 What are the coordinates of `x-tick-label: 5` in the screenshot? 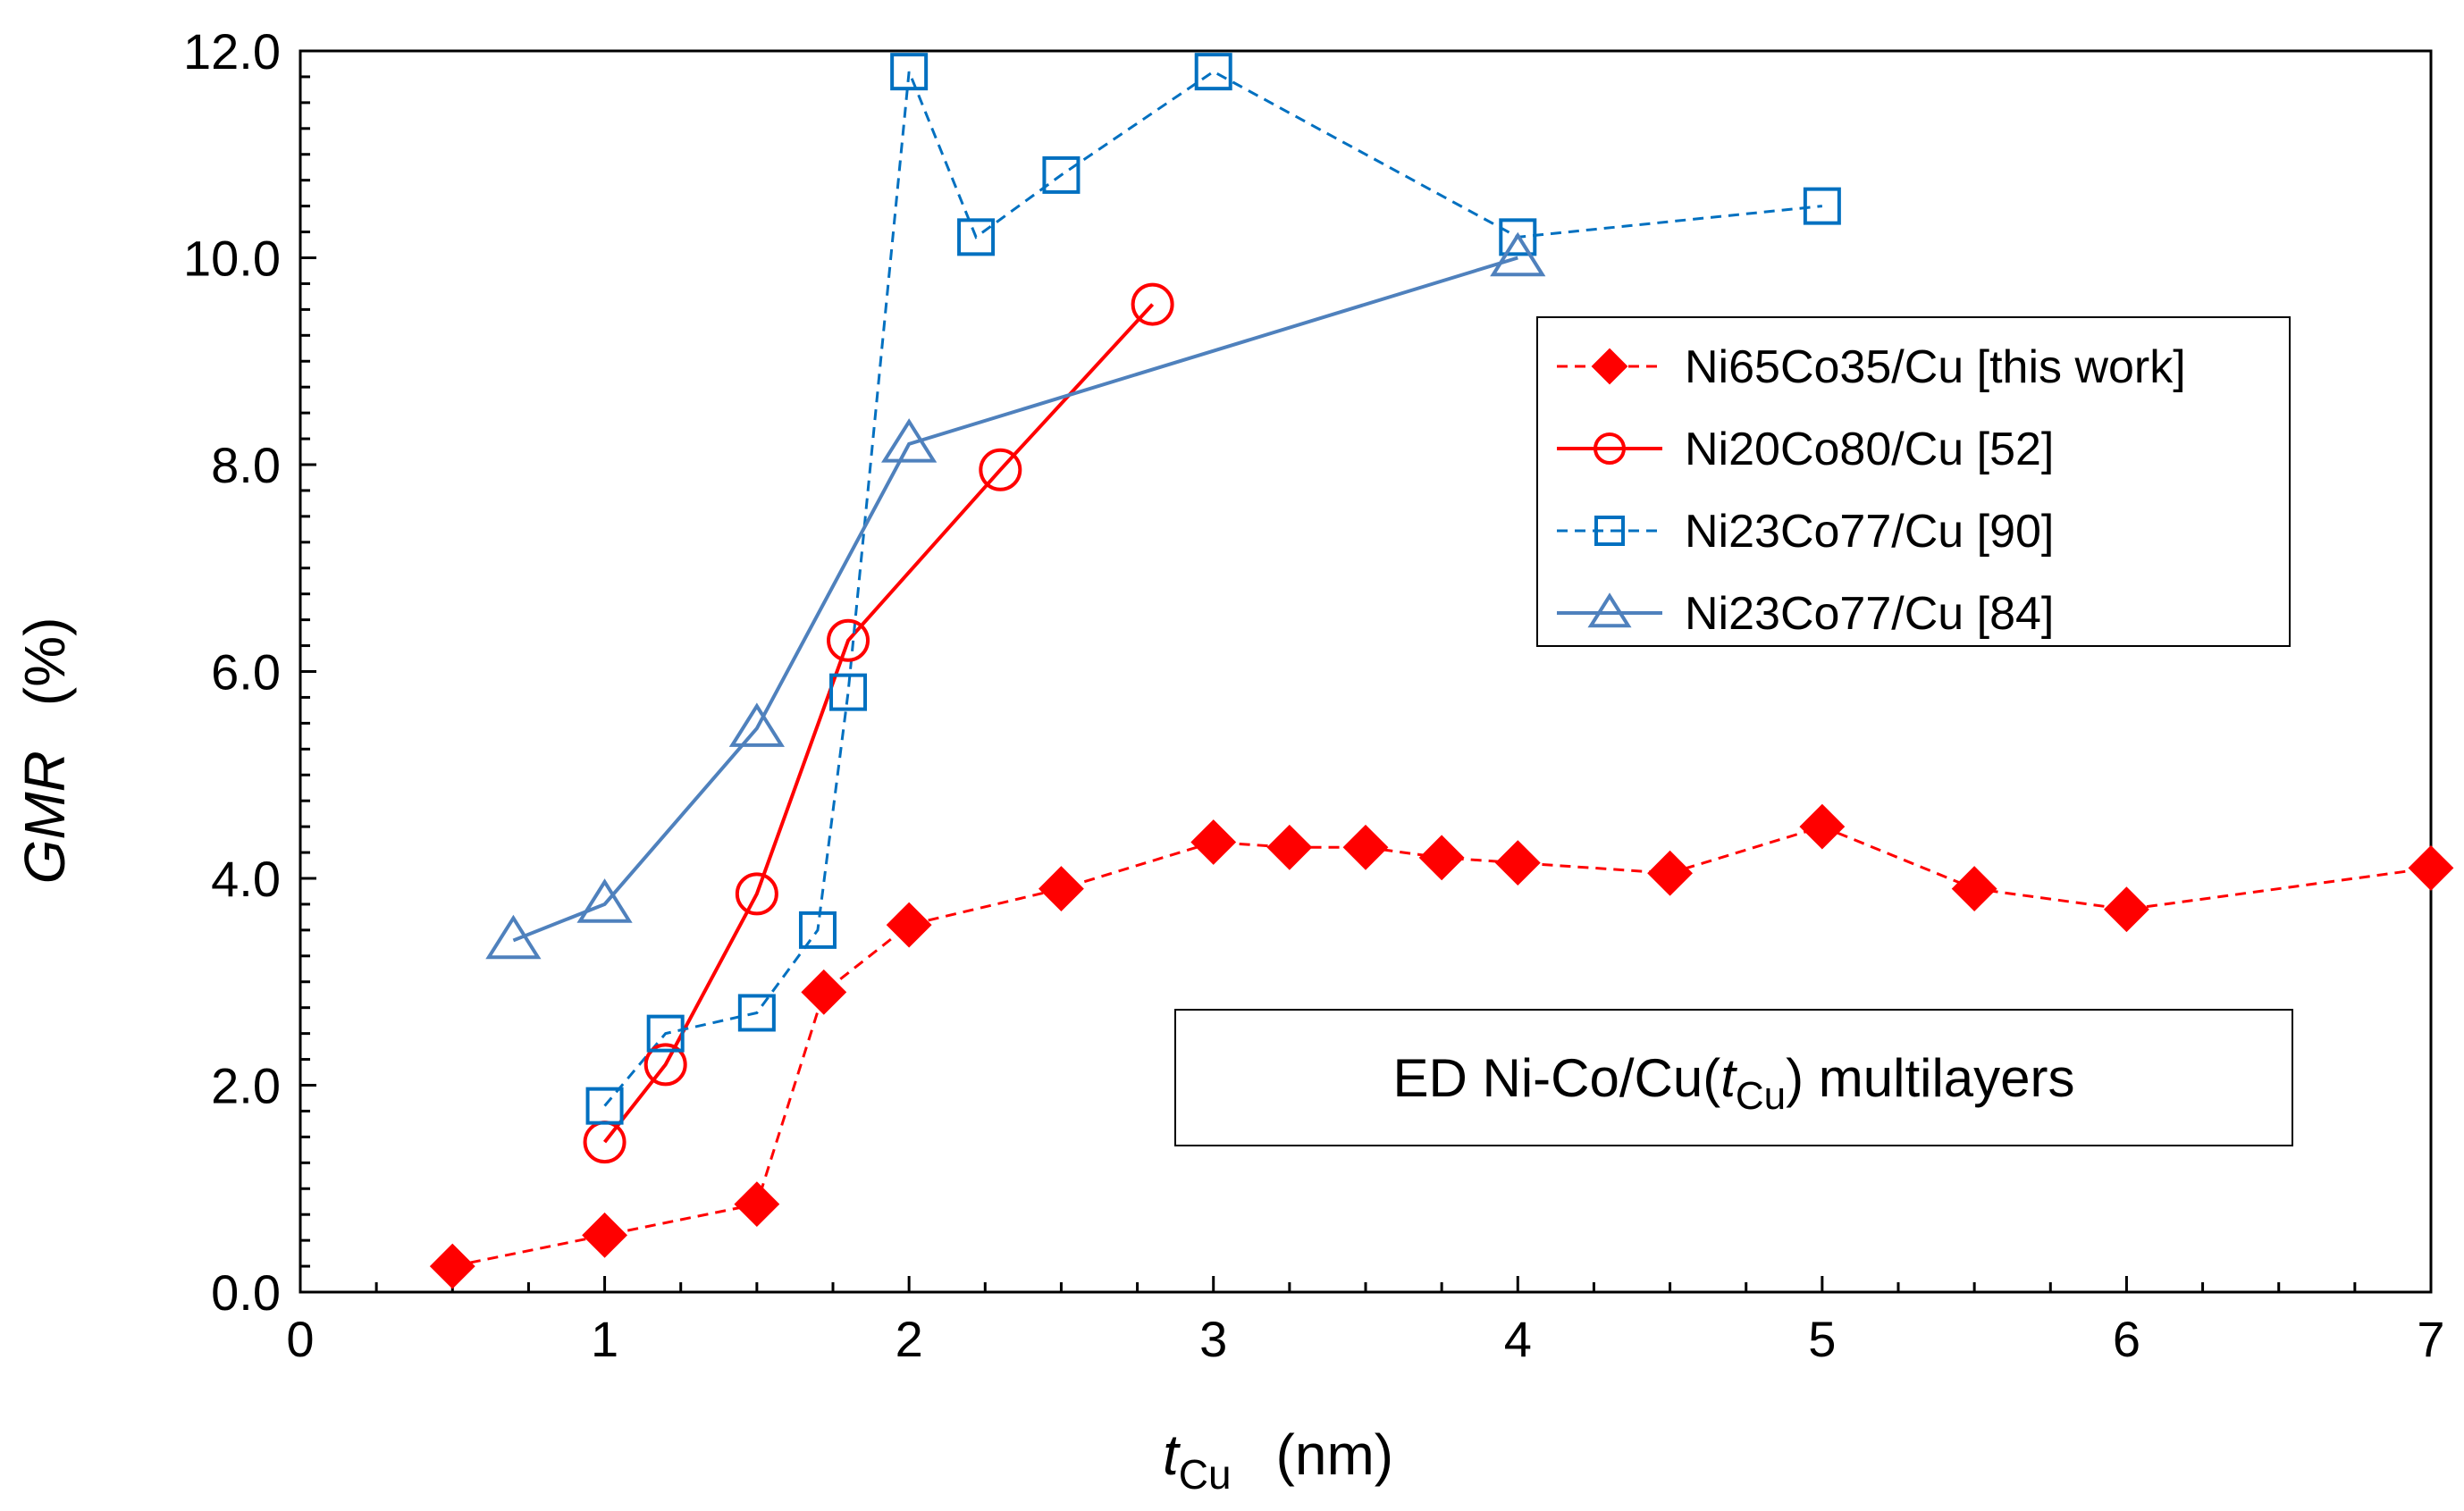 It's located at (1822, 1339).